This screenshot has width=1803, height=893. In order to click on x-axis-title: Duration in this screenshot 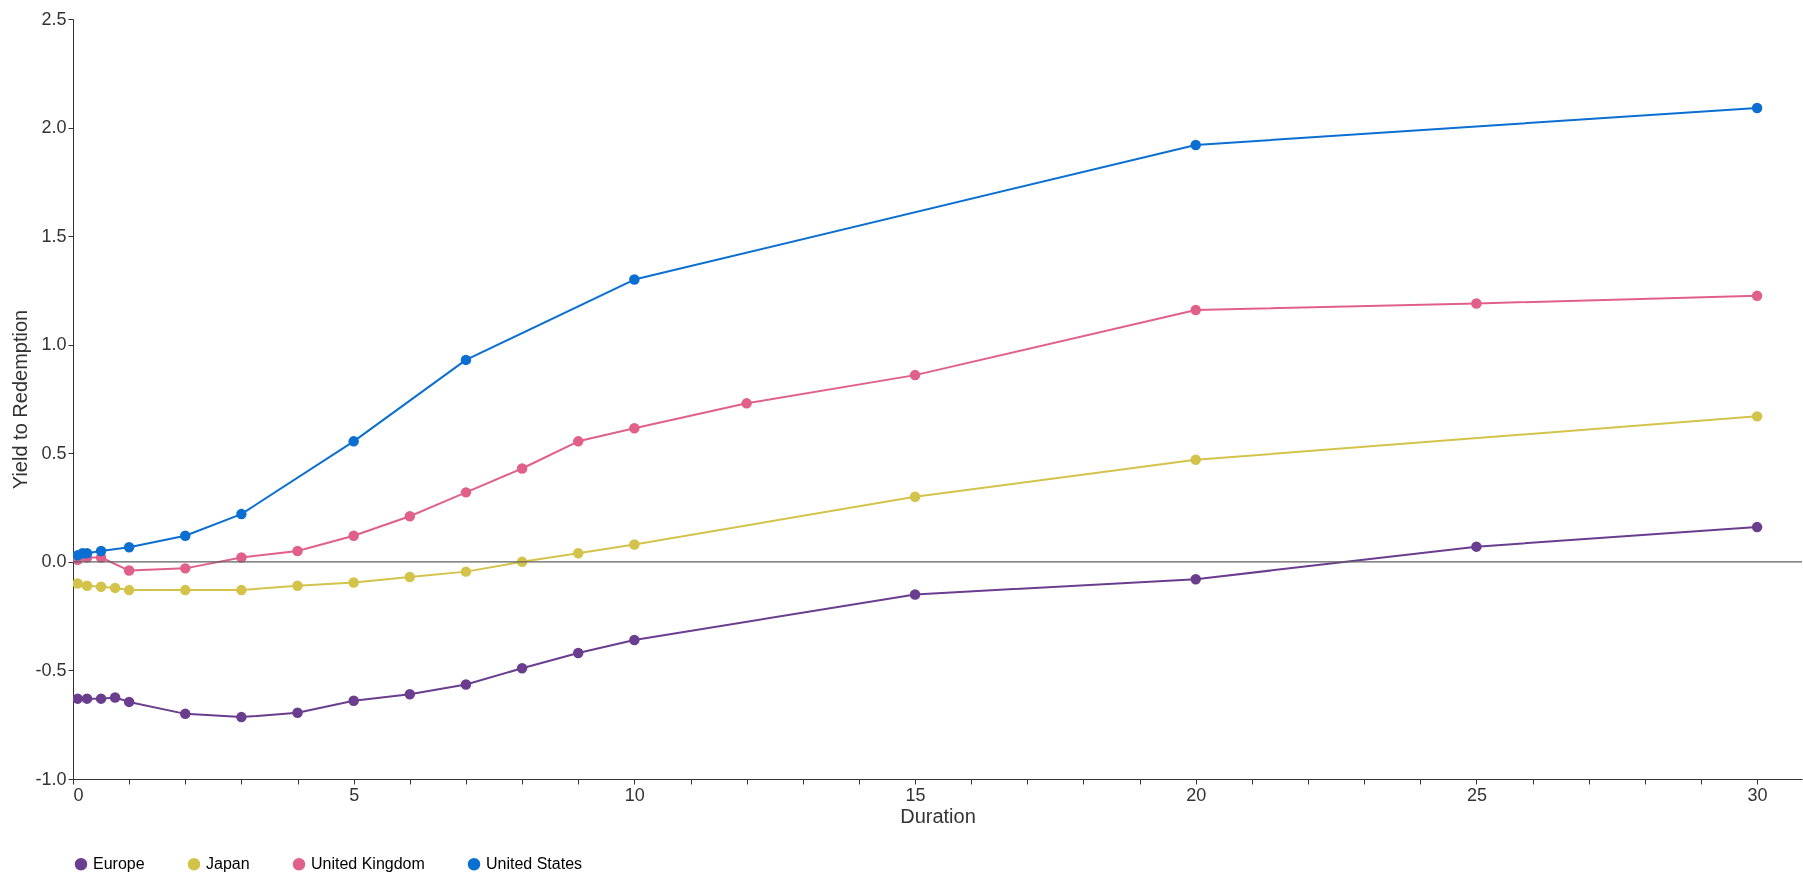, I will do `click(938, 815)`.